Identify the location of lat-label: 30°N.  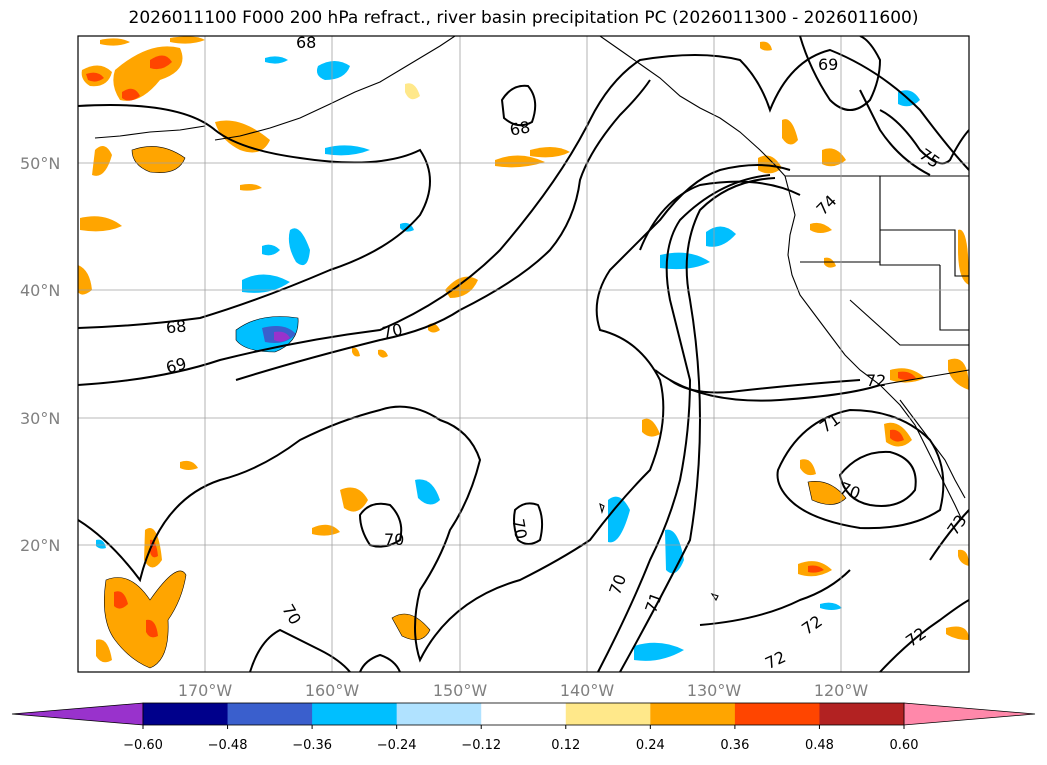
(40, 418).